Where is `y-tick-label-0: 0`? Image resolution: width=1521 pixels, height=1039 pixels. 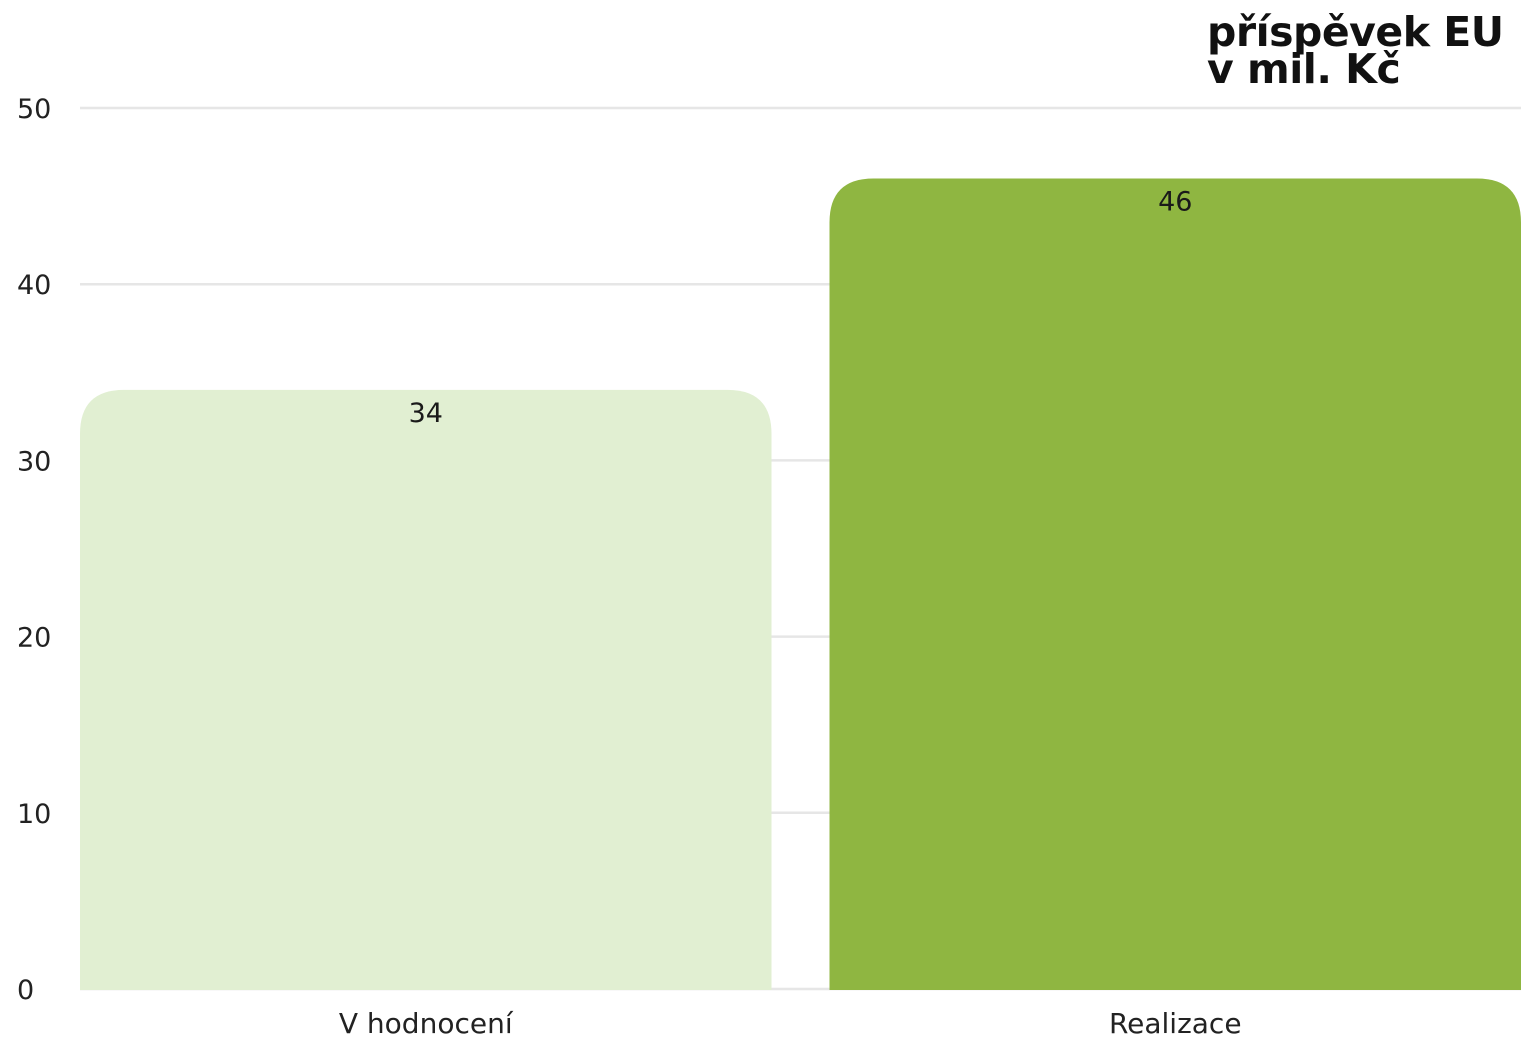 y-tick-label-0: 0 is located at coordinates (25, 990).